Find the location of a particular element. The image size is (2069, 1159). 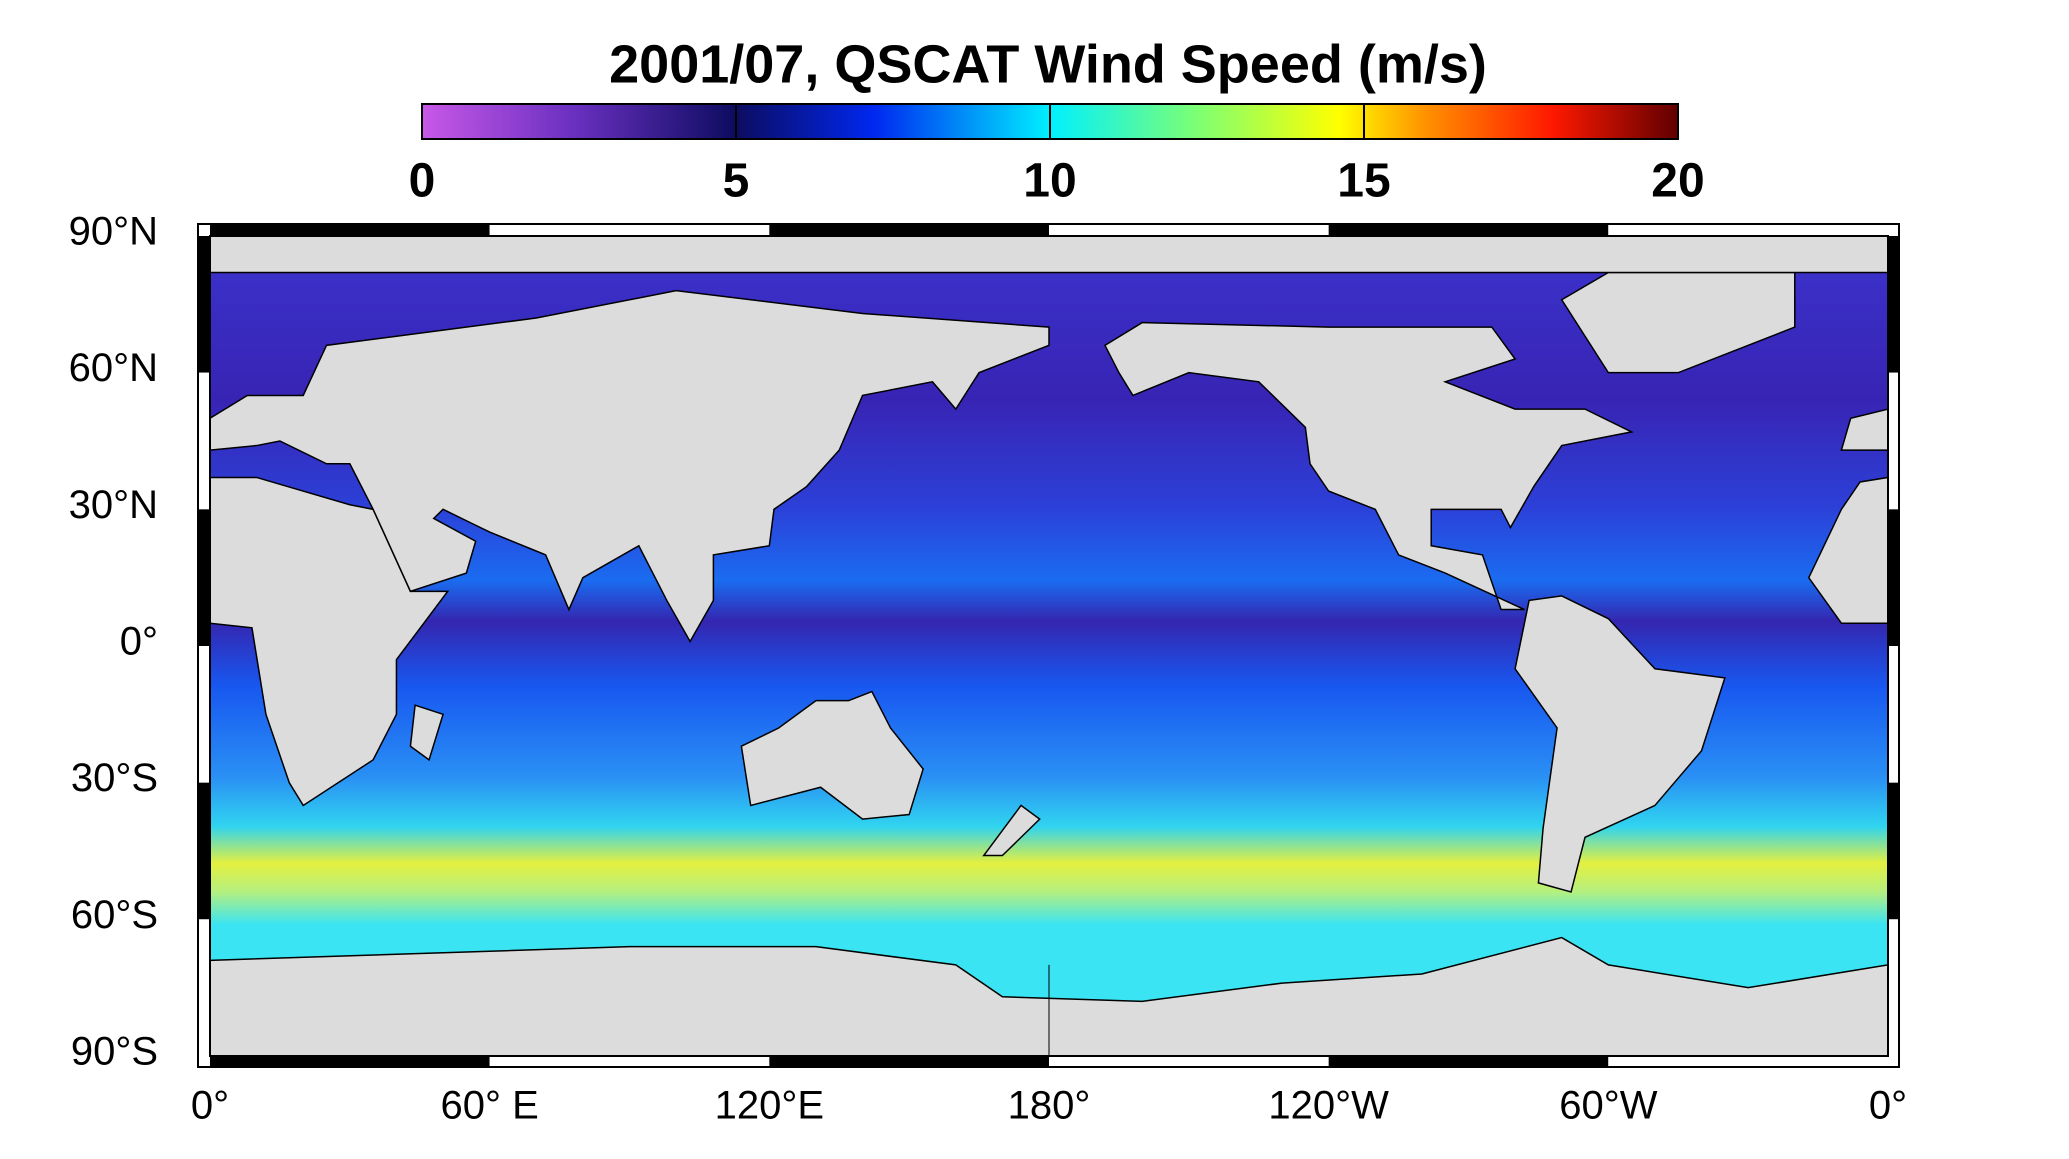

lon-label: 120°W is located at coordinates (1328, 1106).